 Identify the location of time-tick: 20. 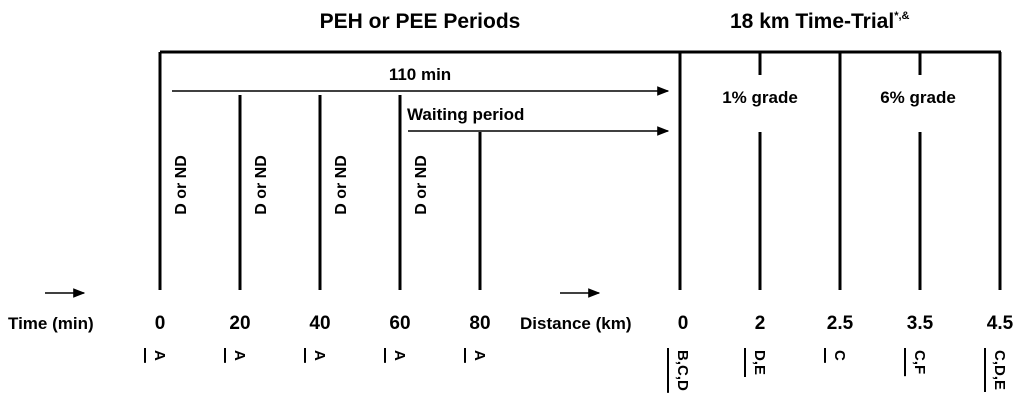
(239, 323).